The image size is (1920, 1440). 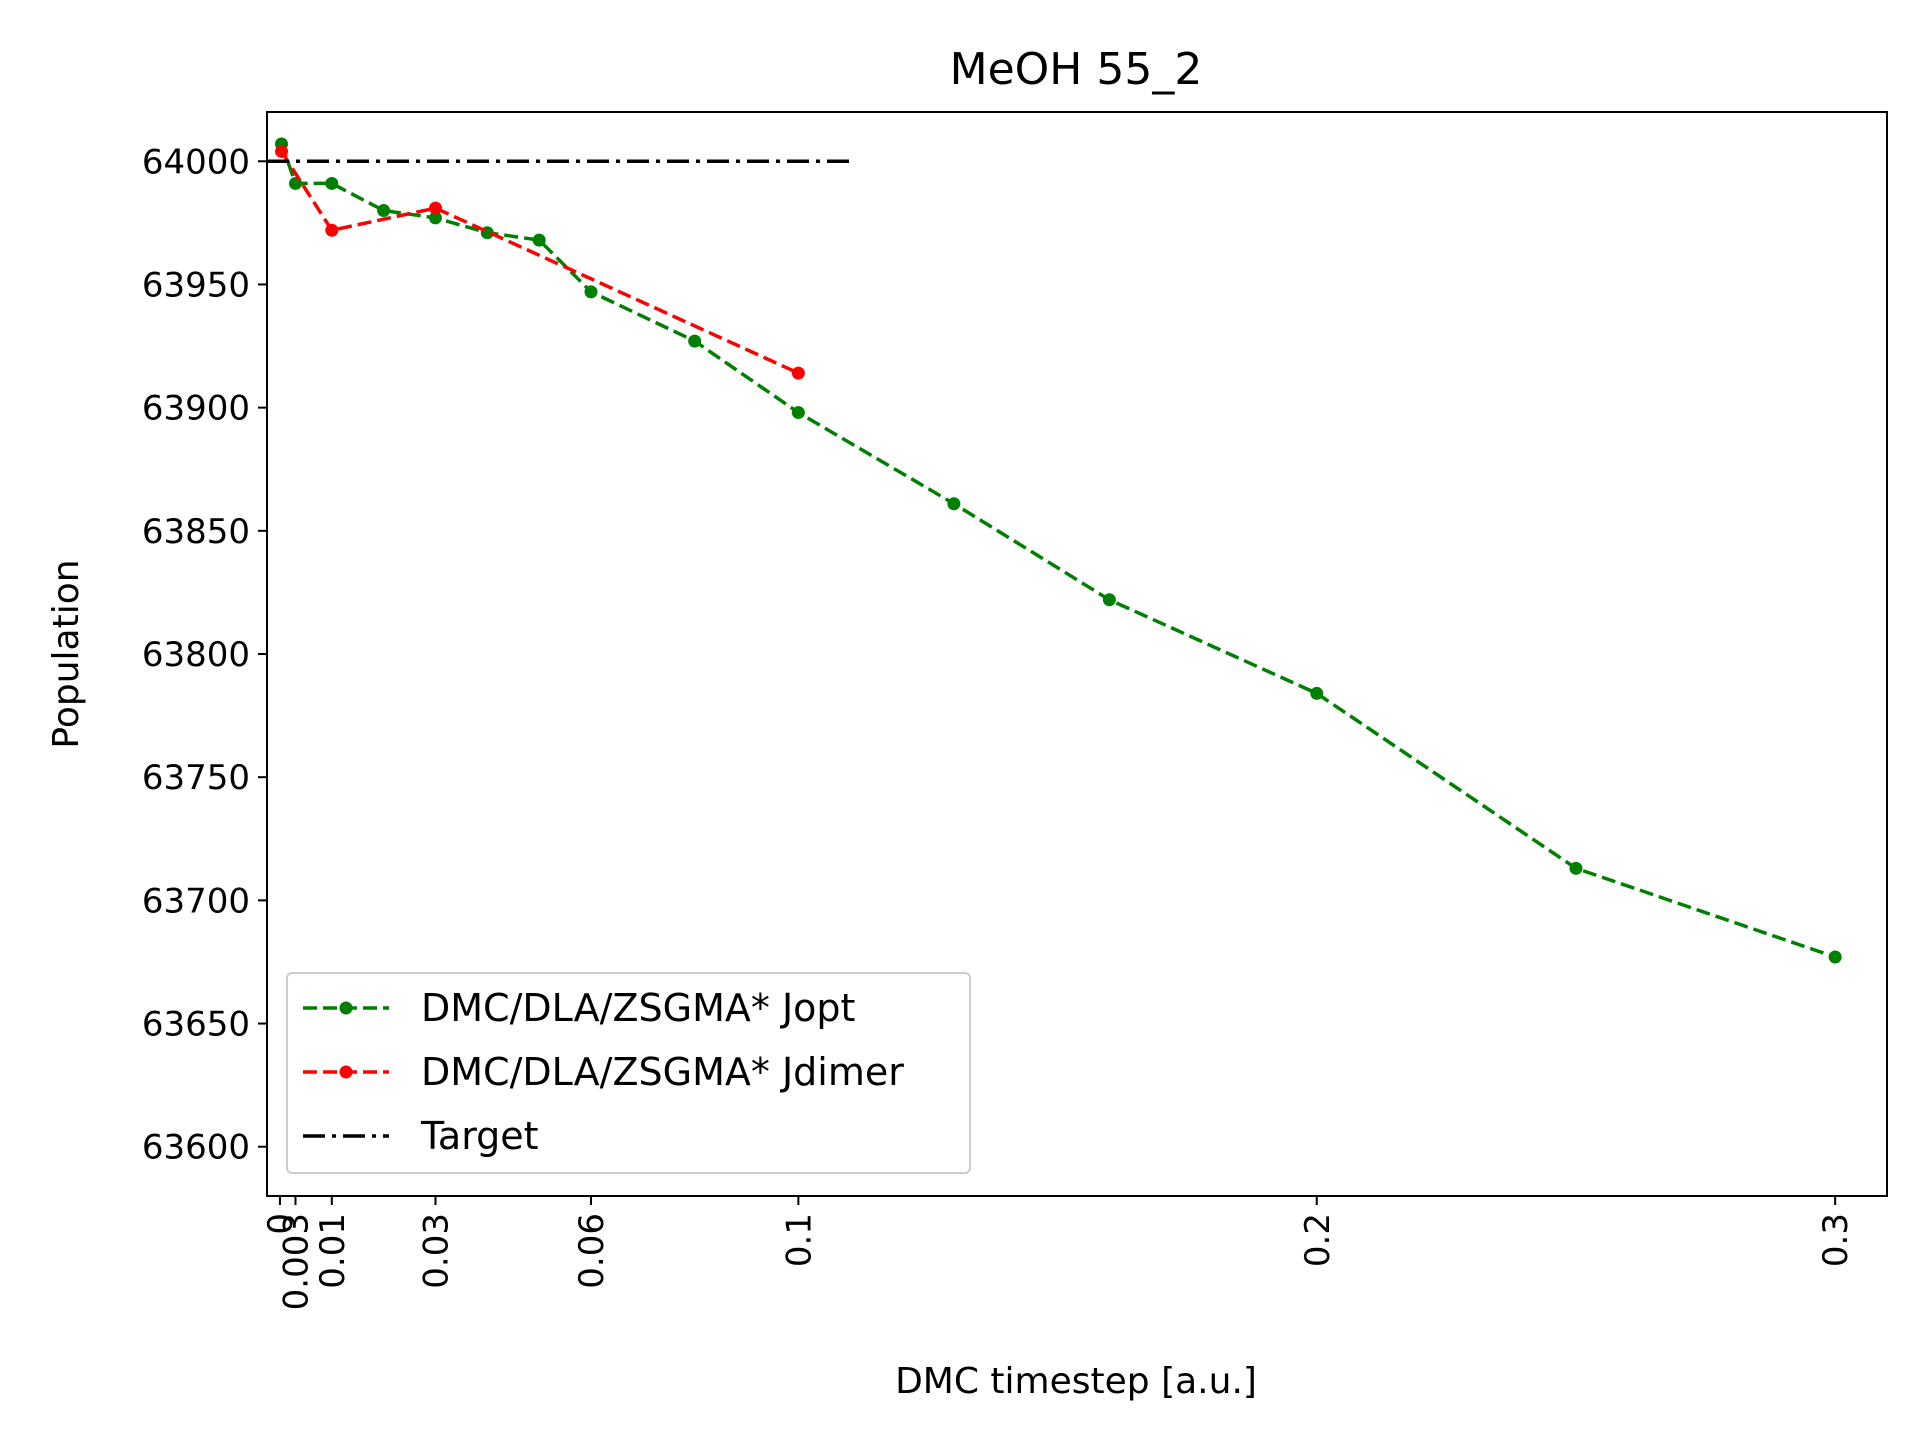 What do you see at coordinates (196, 1025) in the screenshot?
I see `y-tick-label: 63650` at bounding box center [196, 1025].